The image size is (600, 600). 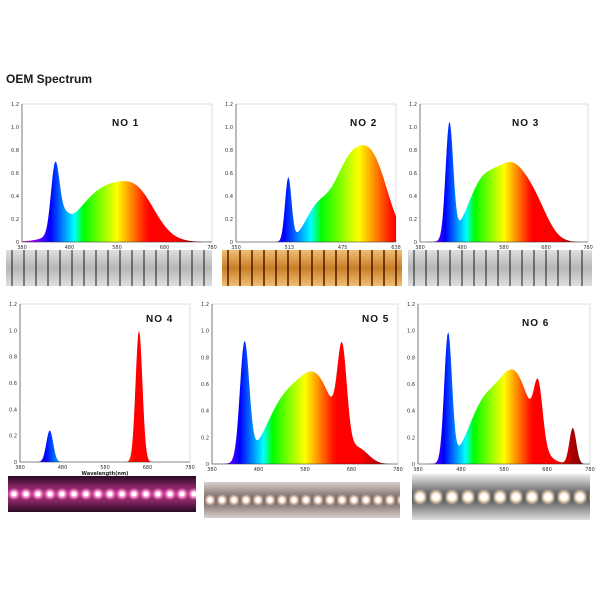 I want to click on spectrum-panel-5: 0 0.2 0.4 0.6 0.8 1.0 1.2 380 480 580 680 780 NO 5, so click(x=300, y=410).